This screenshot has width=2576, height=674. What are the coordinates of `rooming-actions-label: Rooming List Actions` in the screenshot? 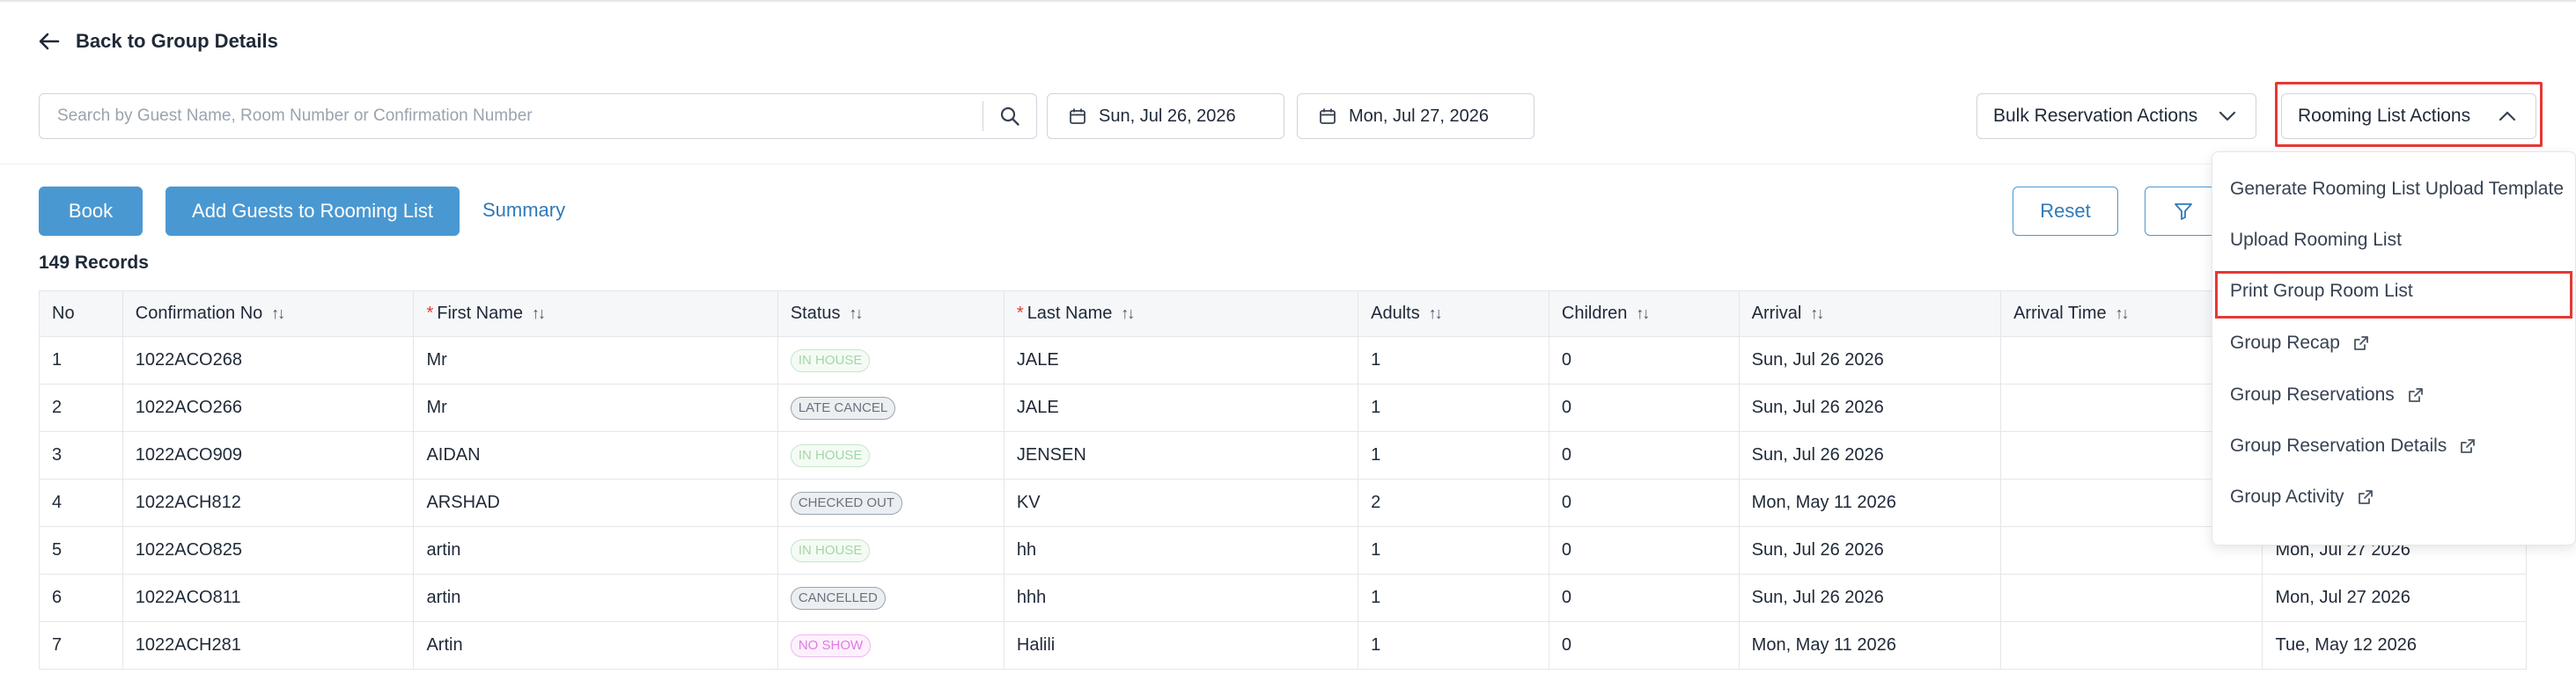 It's located at (2384, 116).